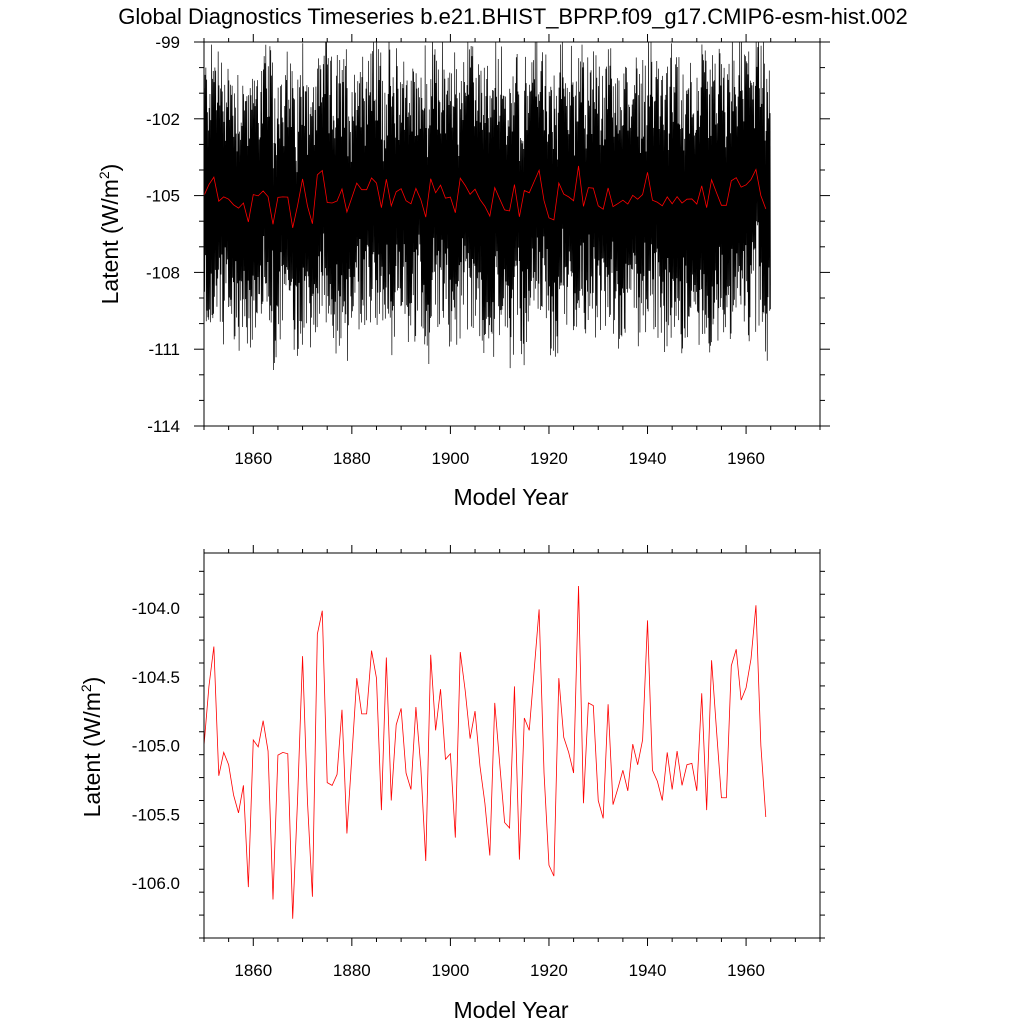 The height and width of the screenshot is (1024, 1024). I want to click on top-annual-series, so click(485, 196).